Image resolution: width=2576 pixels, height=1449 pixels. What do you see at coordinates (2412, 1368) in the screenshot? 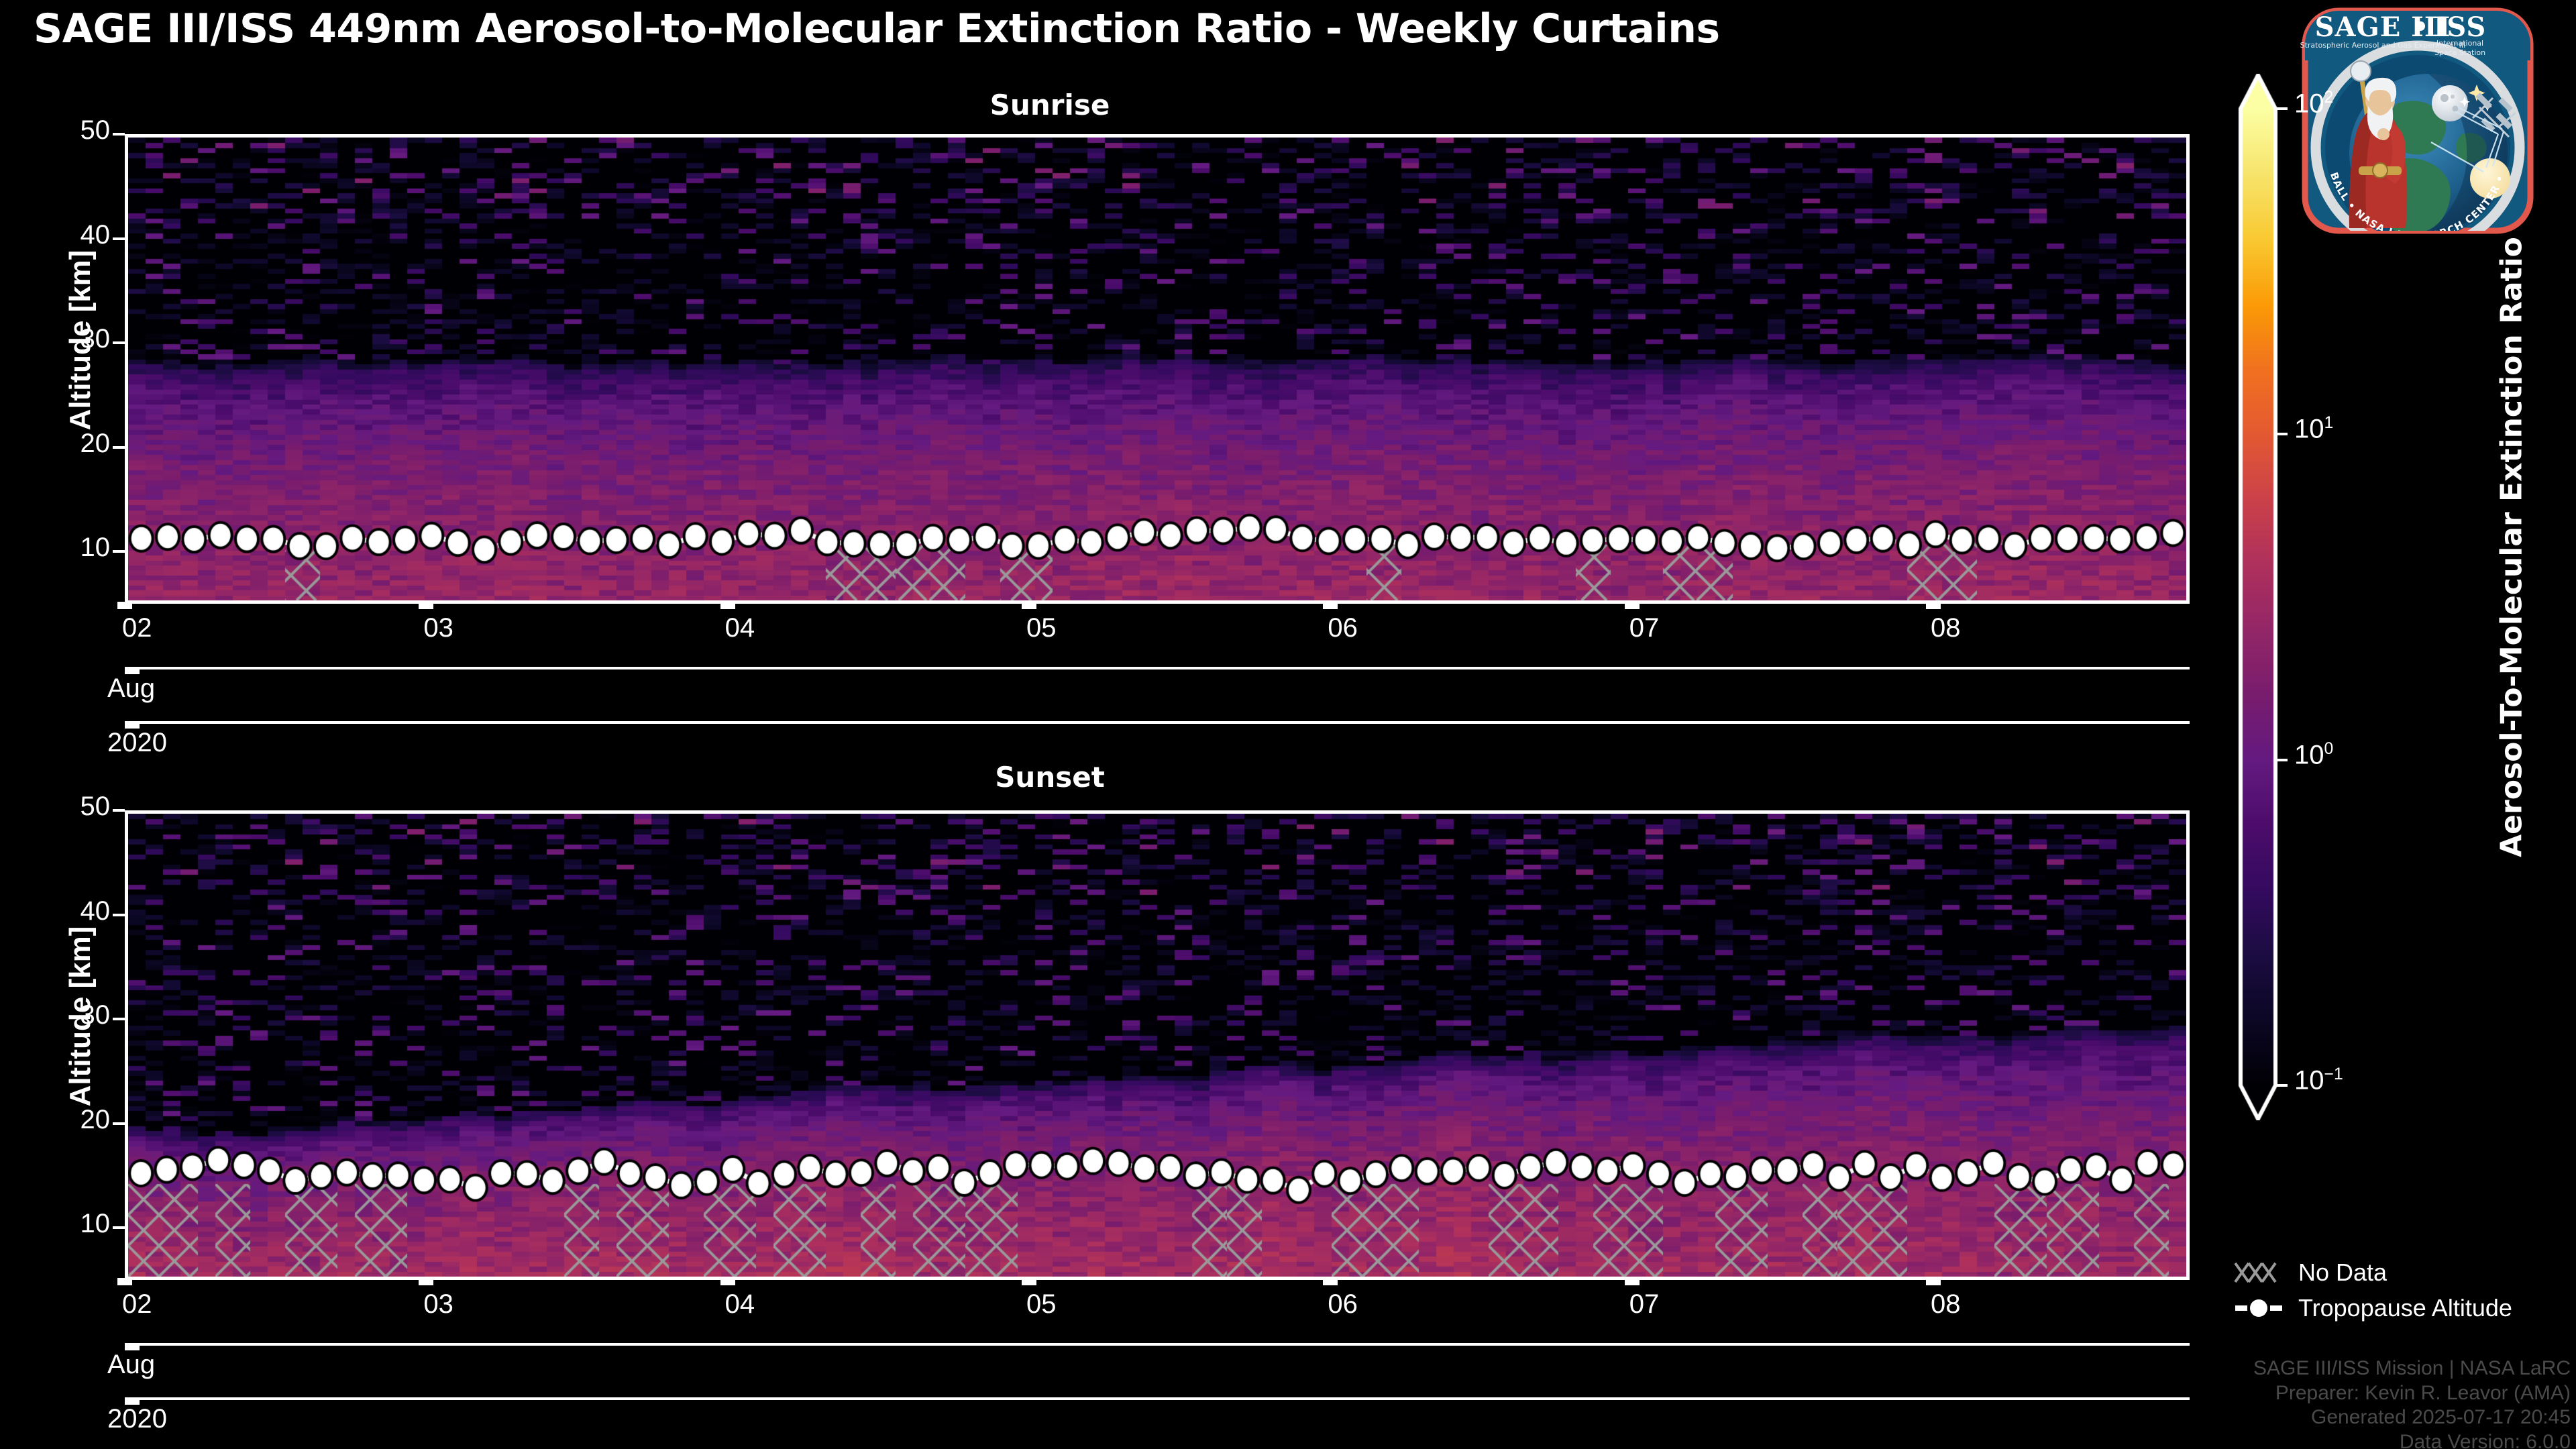
I see `footer-line-mission: SAGE III/ISS Mission | NASA LaRC` at bounding box center [2412, 1368].